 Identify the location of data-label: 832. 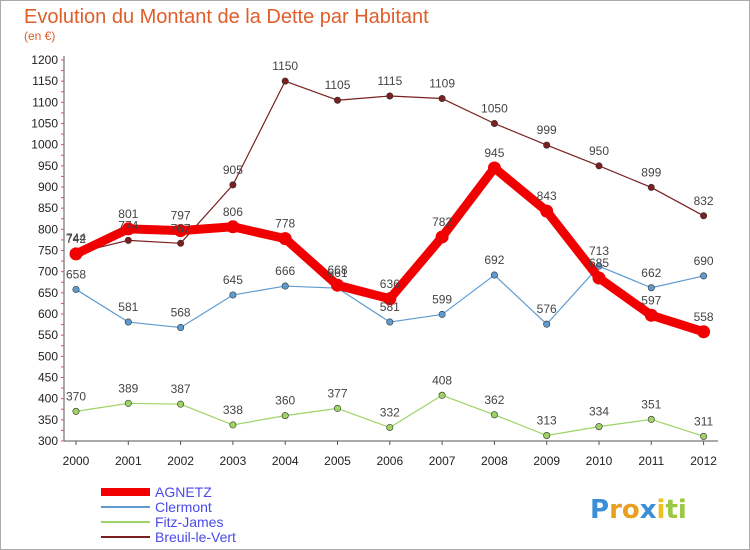
(704, 201).